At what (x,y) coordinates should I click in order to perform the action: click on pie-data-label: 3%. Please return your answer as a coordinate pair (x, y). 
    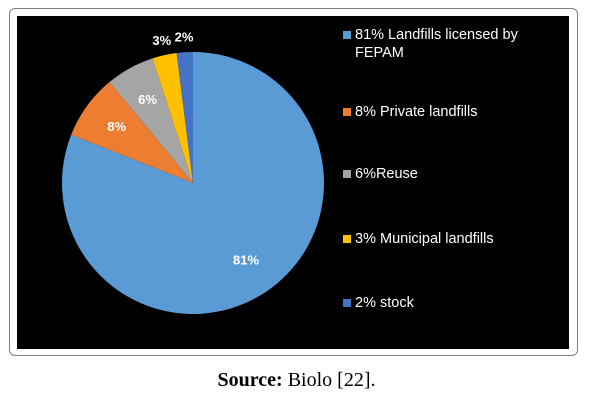
    Looking at the image, I should click on (161, 40).